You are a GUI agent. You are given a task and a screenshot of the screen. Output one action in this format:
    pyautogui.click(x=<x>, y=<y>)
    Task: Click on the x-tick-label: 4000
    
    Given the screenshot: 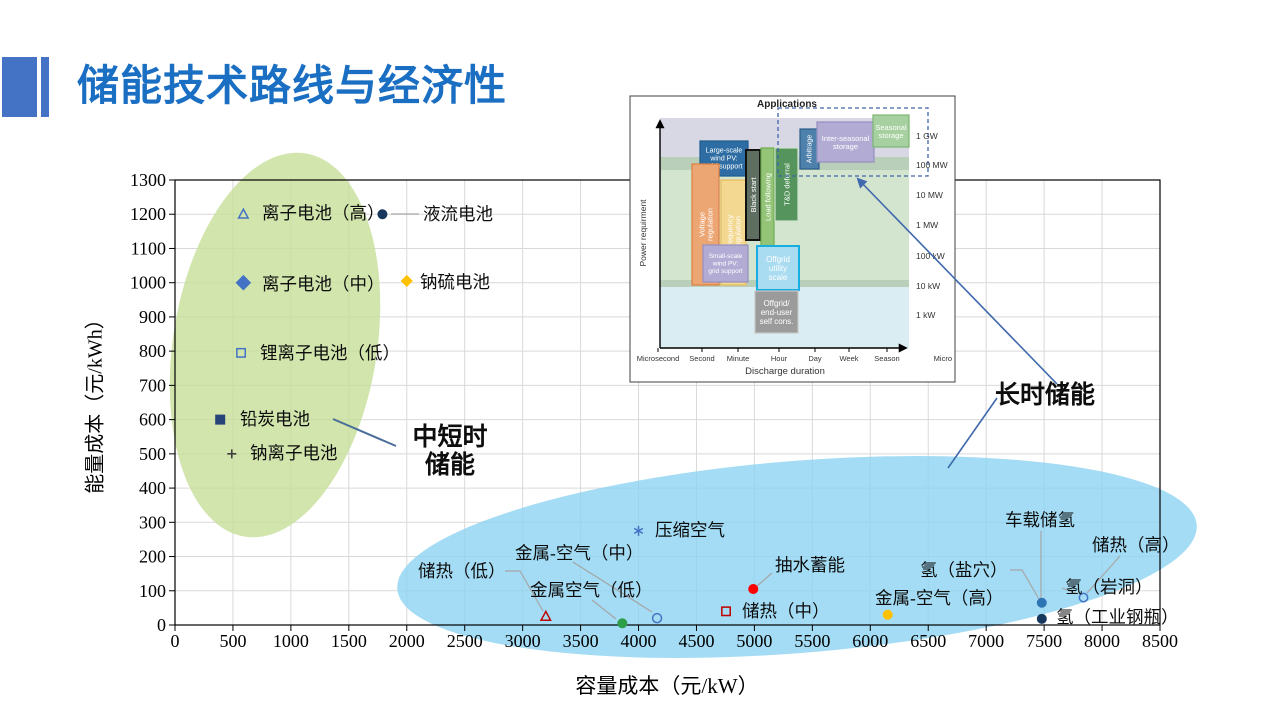 What is the action you would take?
    pyautogui.click(x=639, y=641)
    